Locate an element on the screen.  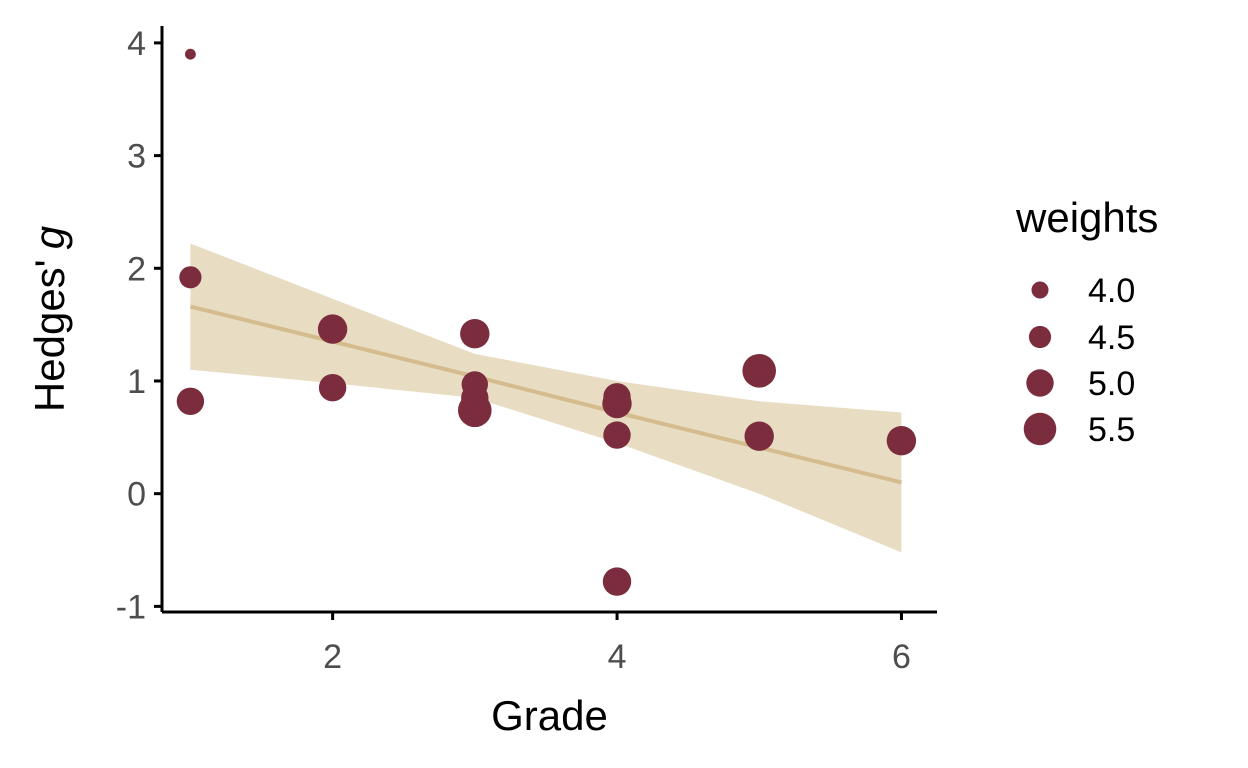
y-axis-title: Hedges' g is located at coordinates (49, 319).